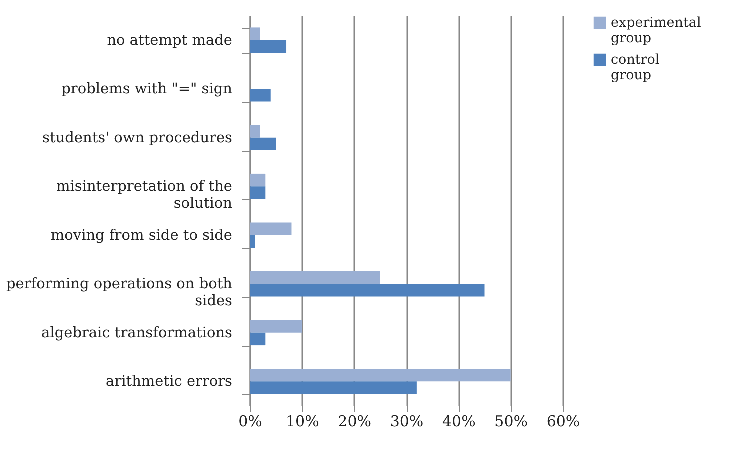  I want to click on legend-label: experimental group, so click(656, 30).